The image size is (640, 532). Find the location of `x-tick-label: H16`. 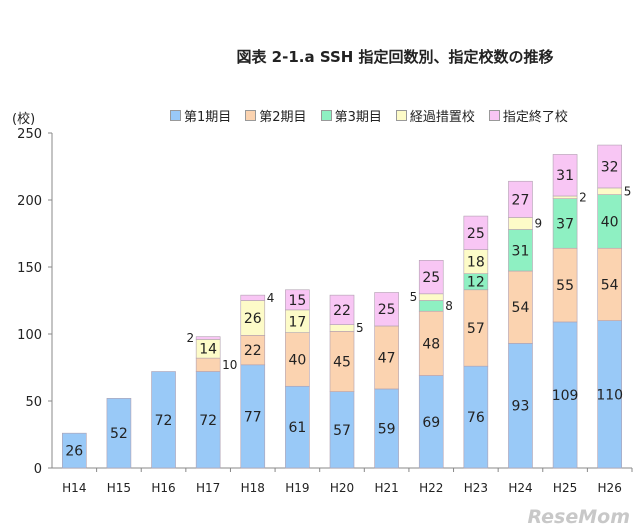

x-tick-label: H16 is located at coordinates (163, 488).